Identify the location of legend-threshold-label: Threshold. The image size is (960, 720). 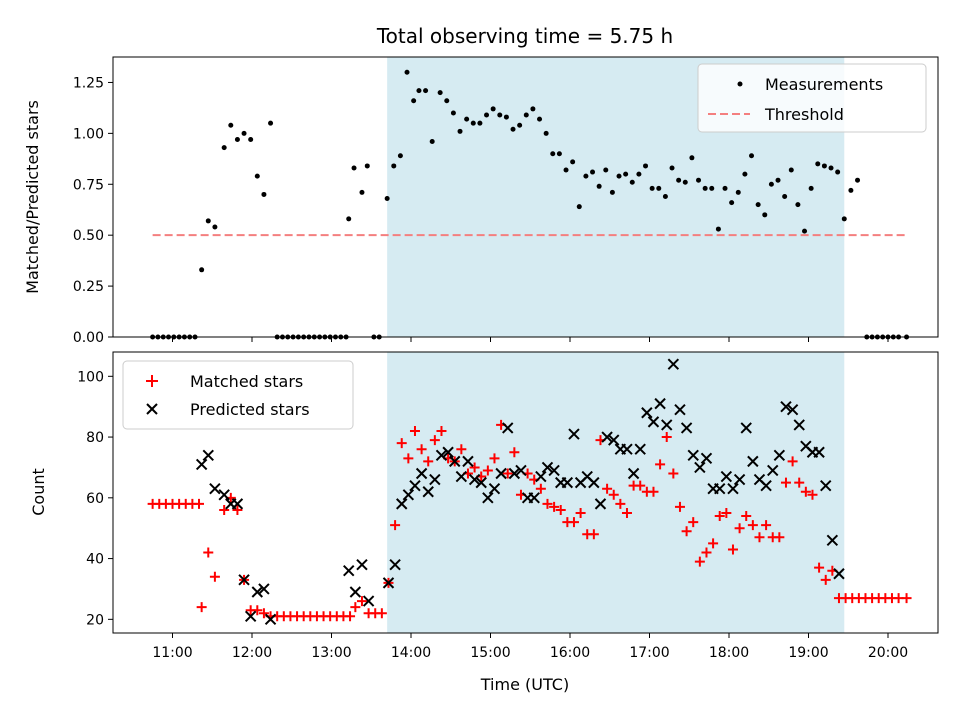
(804, 114).